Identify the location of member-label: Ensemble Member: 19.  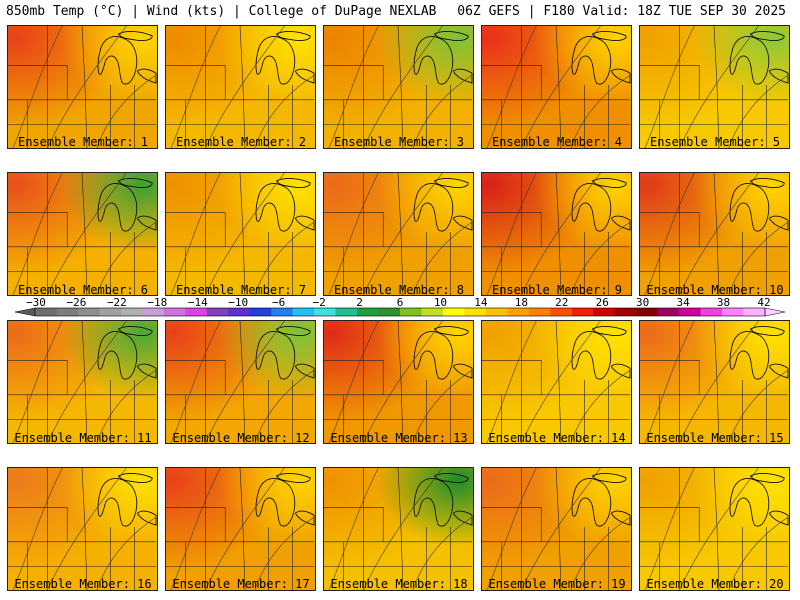
(557, 584).